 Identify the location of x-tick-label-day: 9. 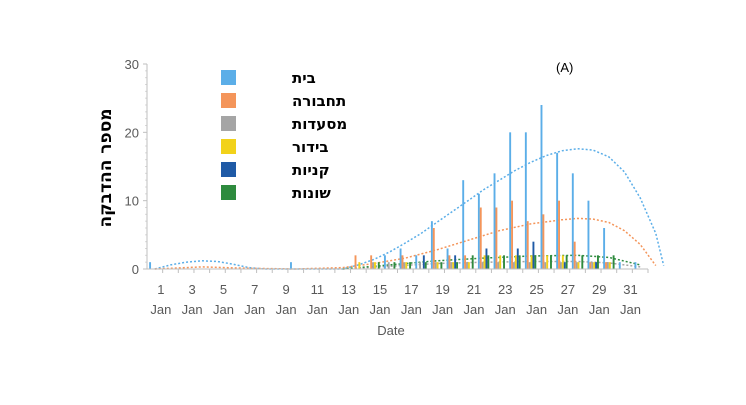
(285, 289).